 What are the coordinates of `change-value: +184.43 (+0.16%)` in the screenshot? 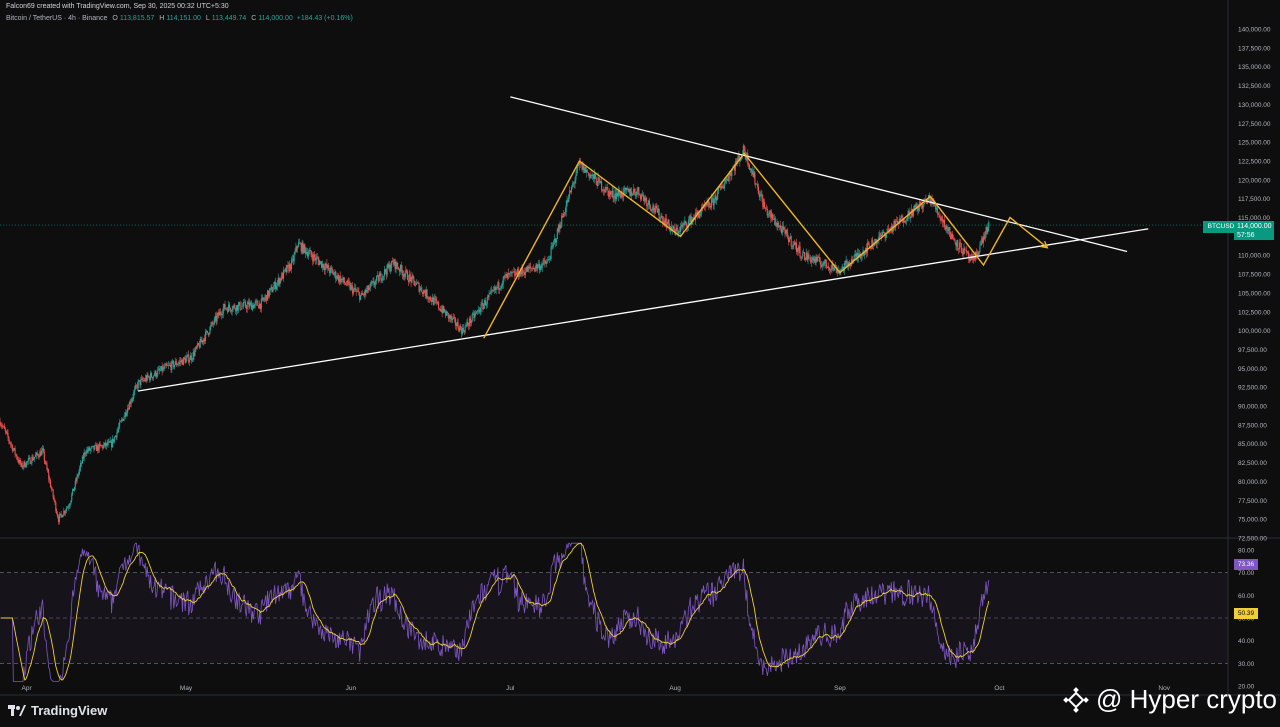 It's located at (324, 18).